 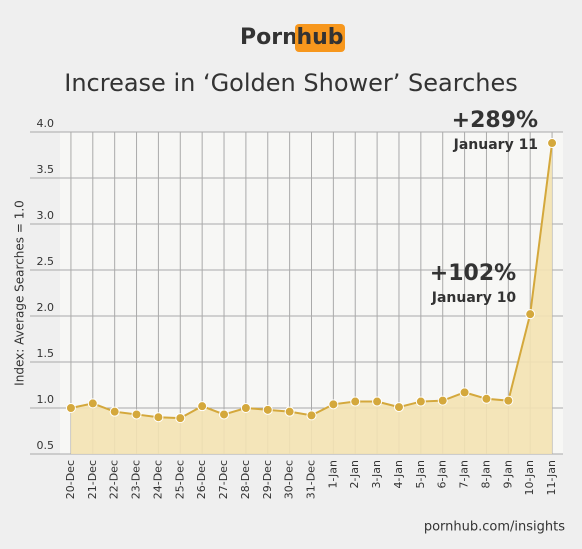 I want to click on x-tick-label: 29-Dec, so click(x=267, y=479).